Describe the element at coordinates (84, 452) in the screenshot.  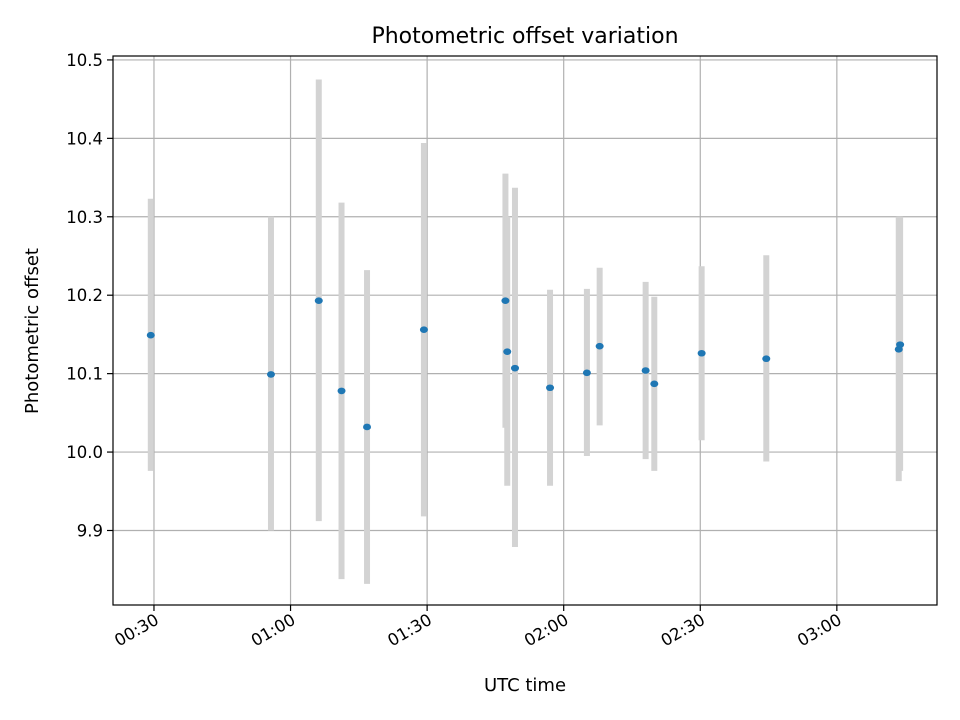
I see `y-tick-label: 10.0` at that location.